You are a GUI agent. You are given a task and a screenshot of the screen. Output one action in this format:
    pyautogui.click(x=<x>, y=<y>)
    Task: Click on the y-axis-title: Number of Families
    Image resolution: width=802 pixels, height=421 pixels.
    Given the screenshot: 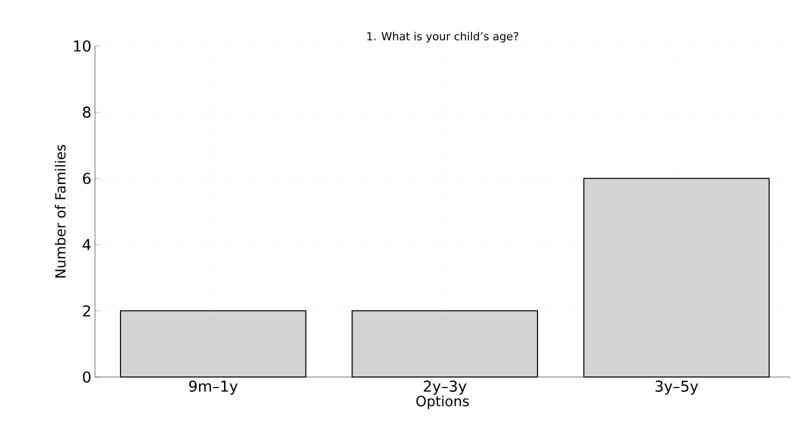 What is the action you would take?
    pyautogui.click(x=60, y=211)
    